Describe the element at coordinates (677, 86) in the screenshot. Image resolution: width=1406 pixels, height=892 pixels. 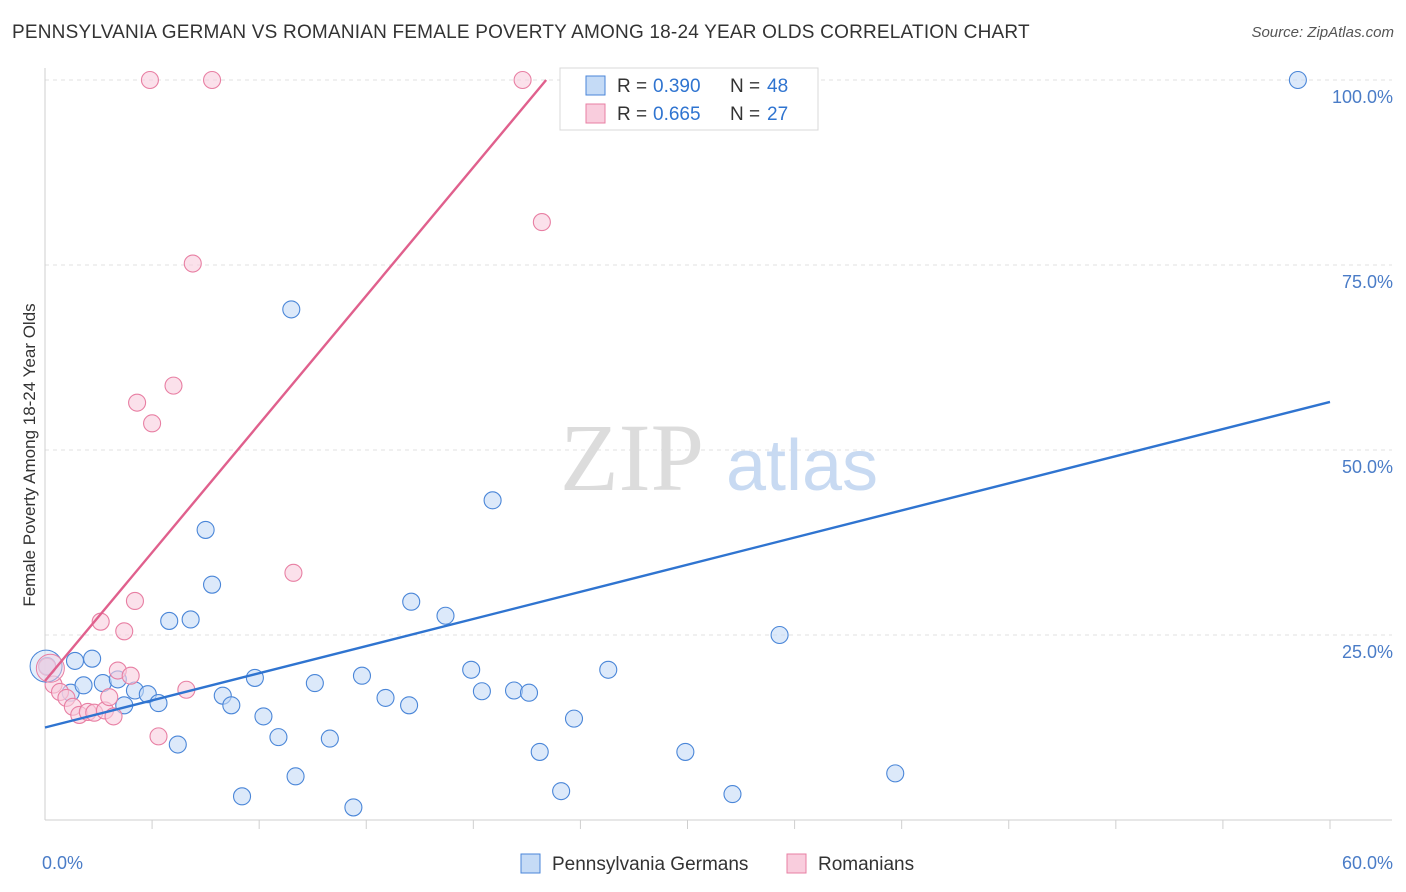
I see `legend-r-value-1: 0.390` at that location.